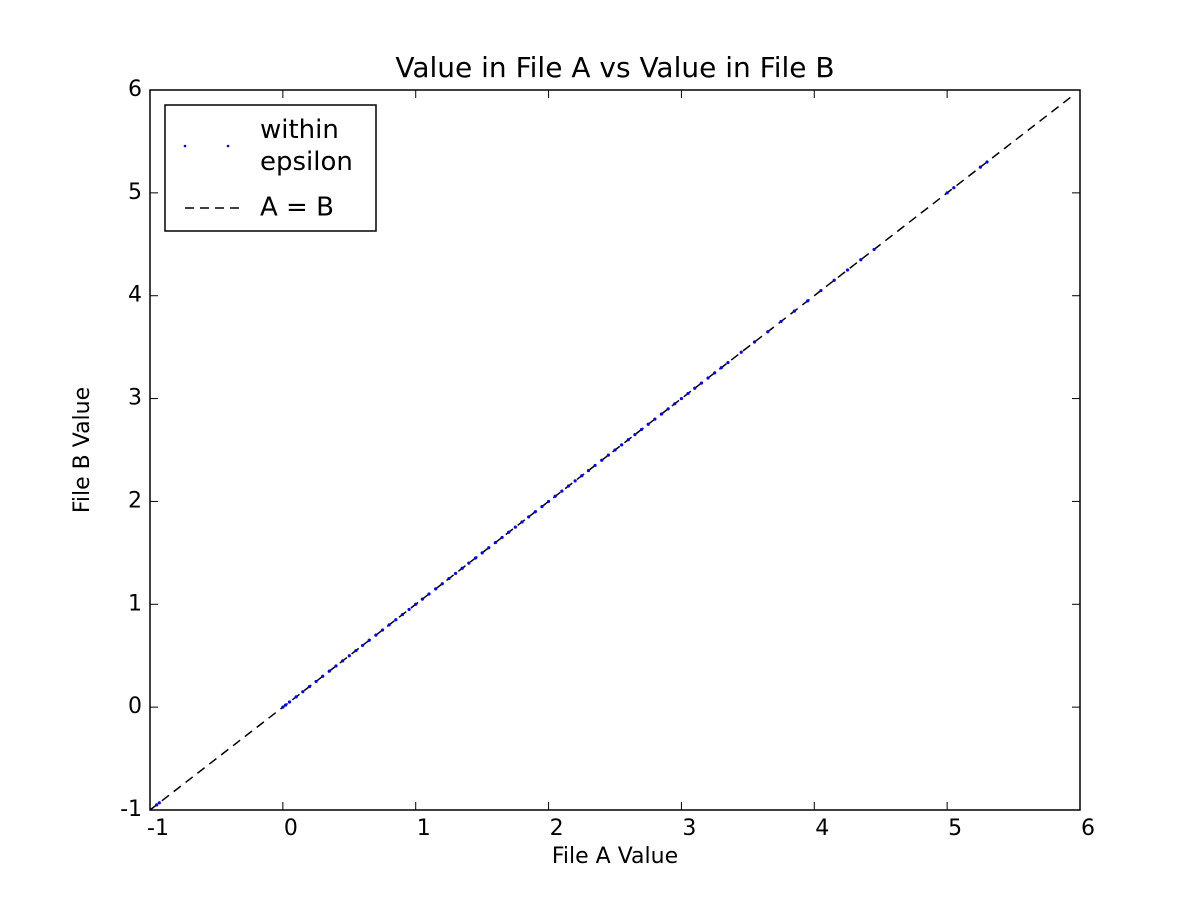  What do you see at coordinates (135, 295) in the screenshot?
I see `y-tick-label: 4` at bounding box center [135, 295].